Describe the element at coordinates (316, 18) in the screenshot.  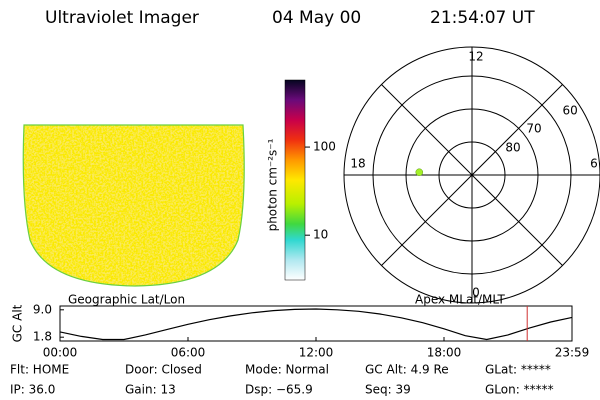
I see `date: 04 May 00` at that location.